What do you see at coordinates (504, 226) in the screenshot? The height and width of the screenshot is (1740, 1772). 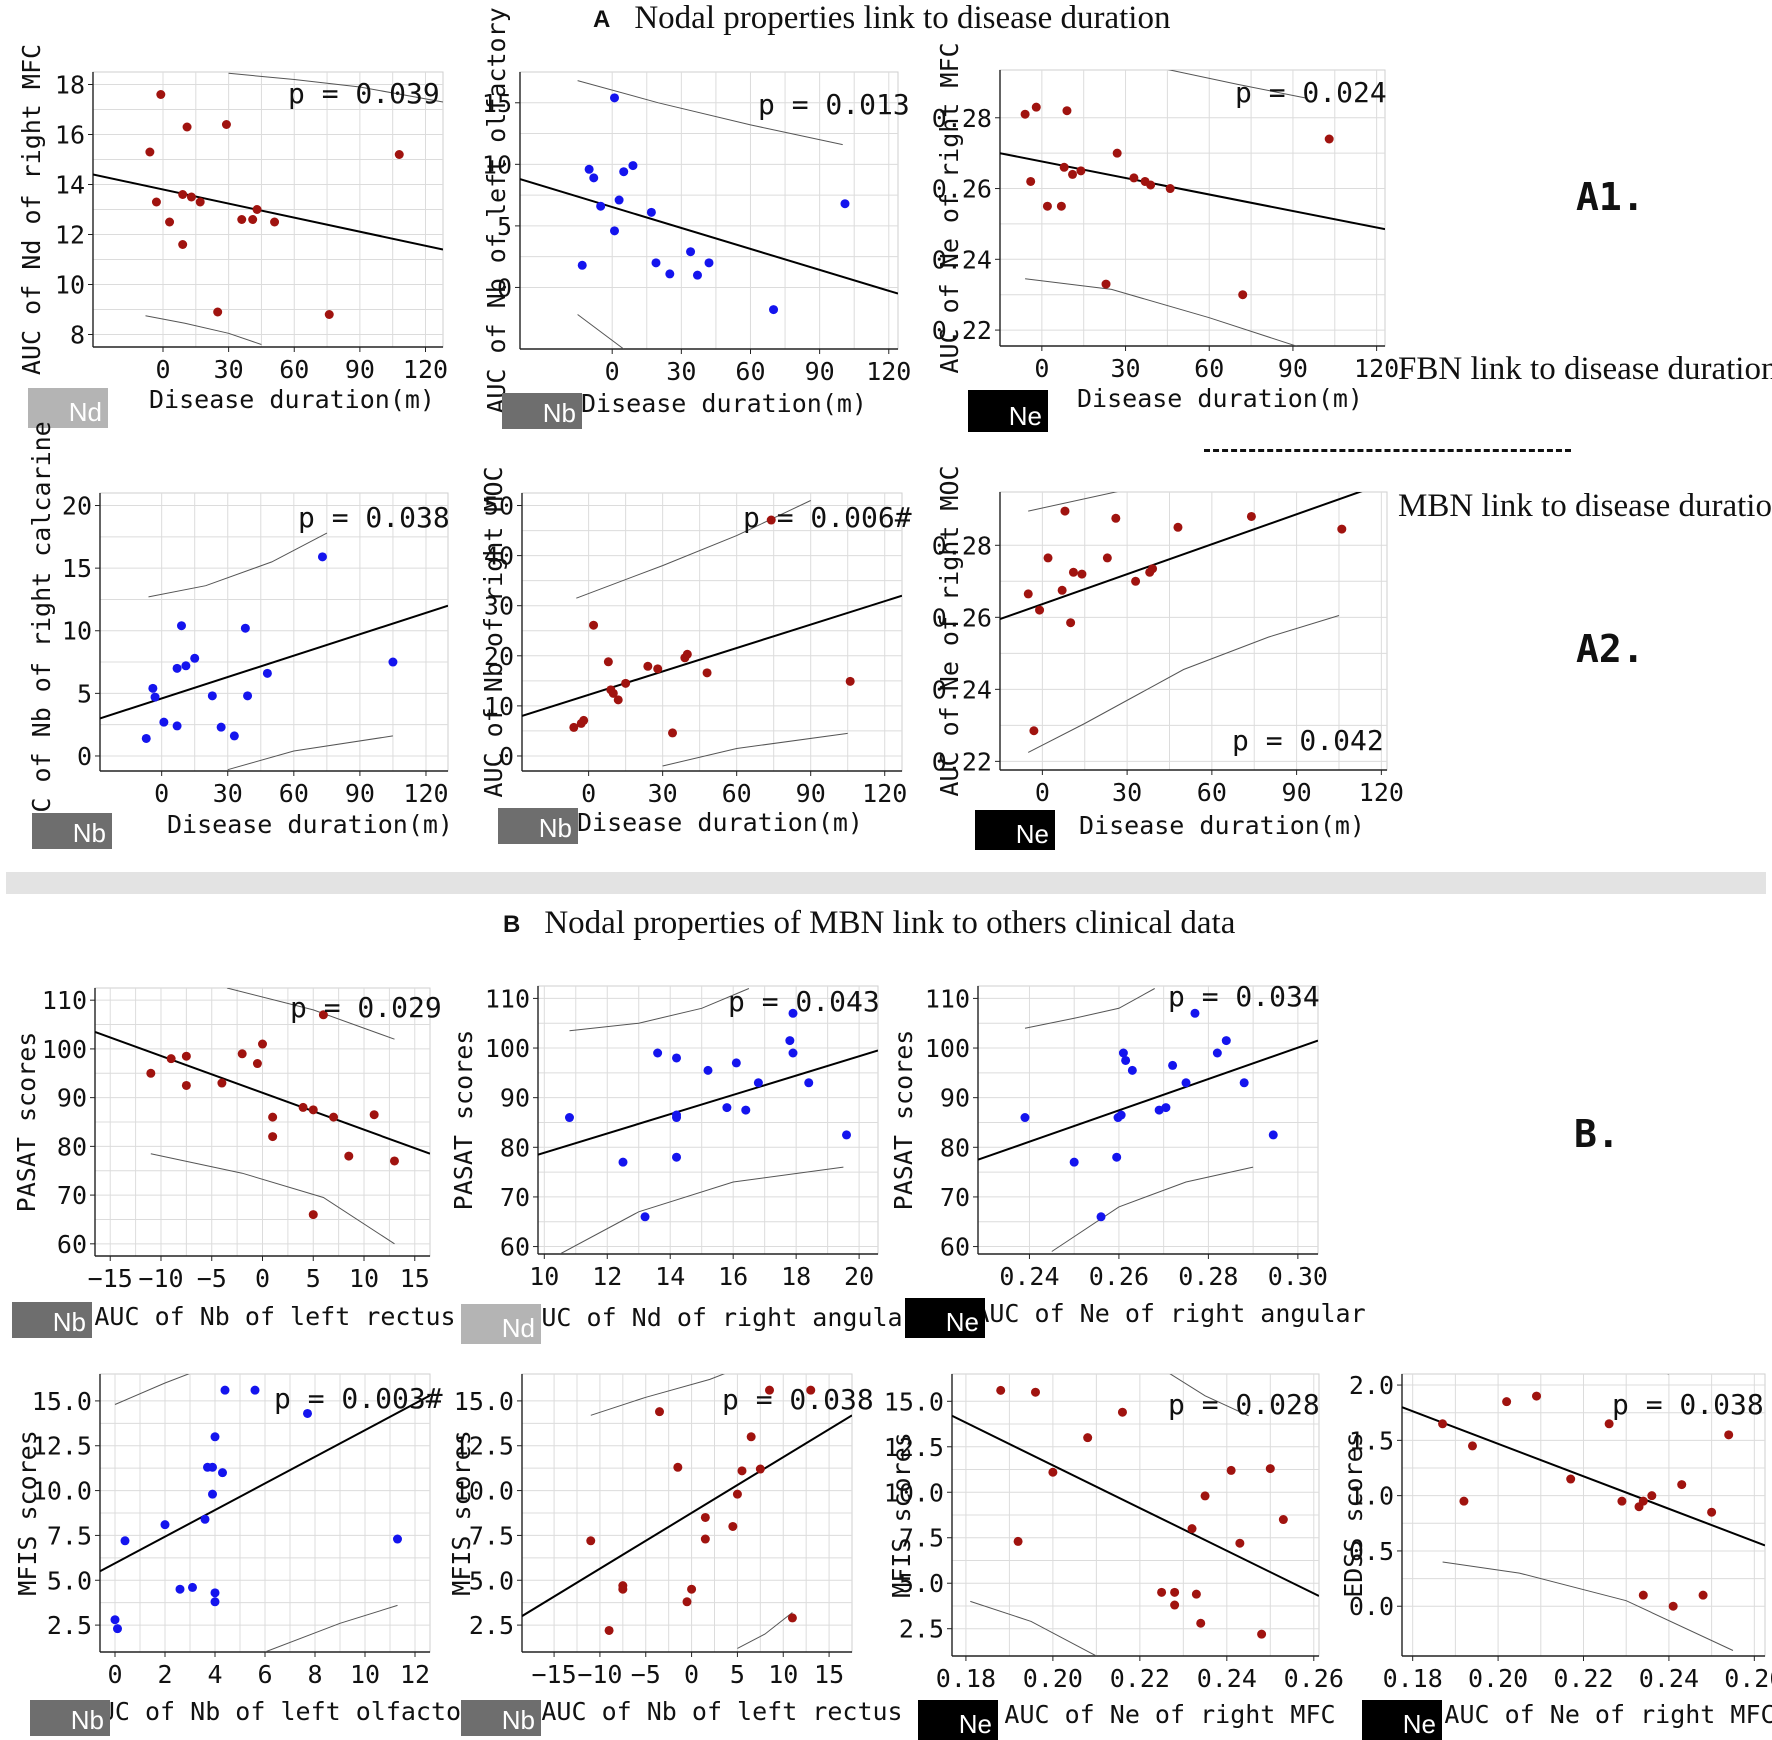 I see `y-tick-label: 5` at bounding box center [504, 226].